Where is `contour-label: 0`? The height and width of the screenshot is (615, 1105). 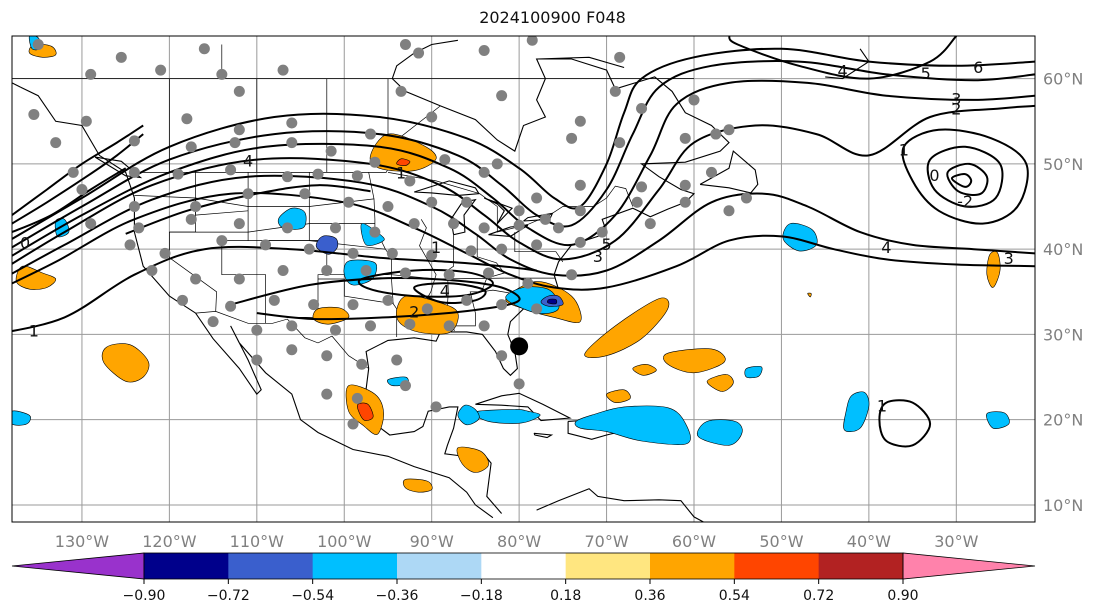
contour-label: 0 is located at coordinates (25, 243).